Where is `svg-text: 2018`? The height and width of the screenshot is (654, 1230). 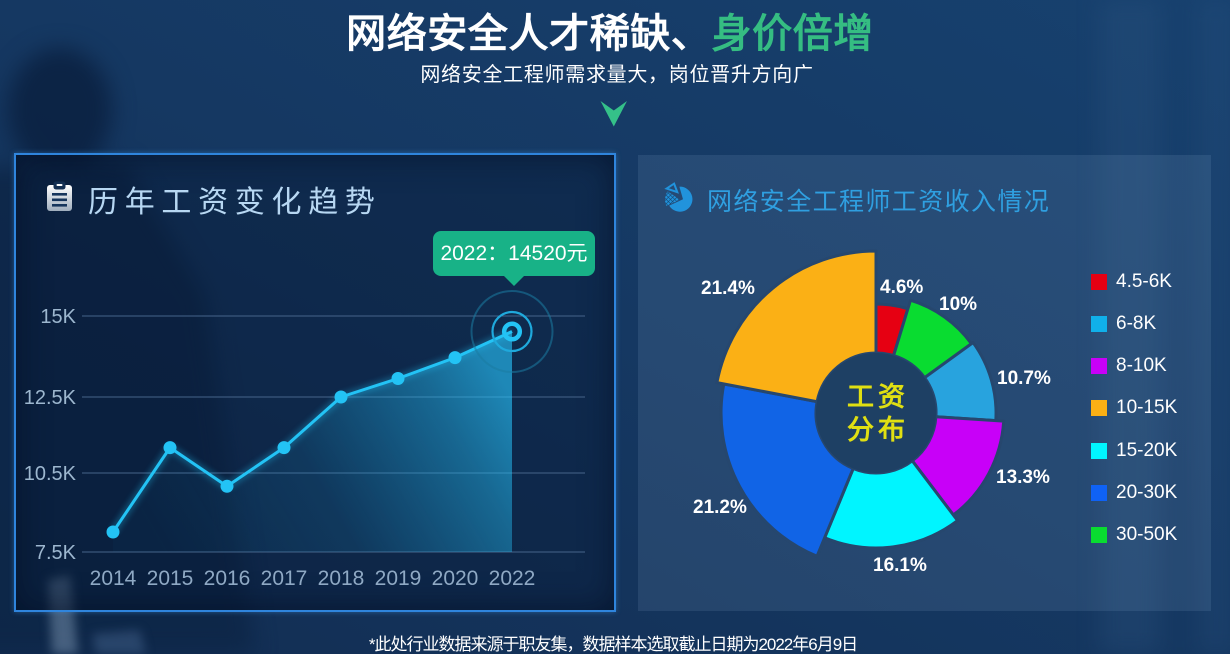
svg-text: 2018 is located at coordinates (341, 578).